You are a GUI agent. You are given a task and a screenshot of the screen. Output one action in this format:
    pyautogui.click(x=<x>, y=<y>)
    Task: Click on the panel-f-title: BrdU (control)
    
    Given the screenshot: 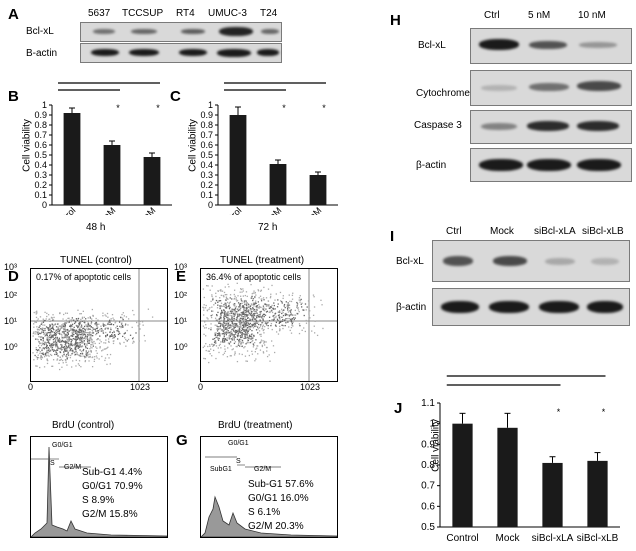 What is the action you would take?
    pyautogui.click(x=83, y=425)
    